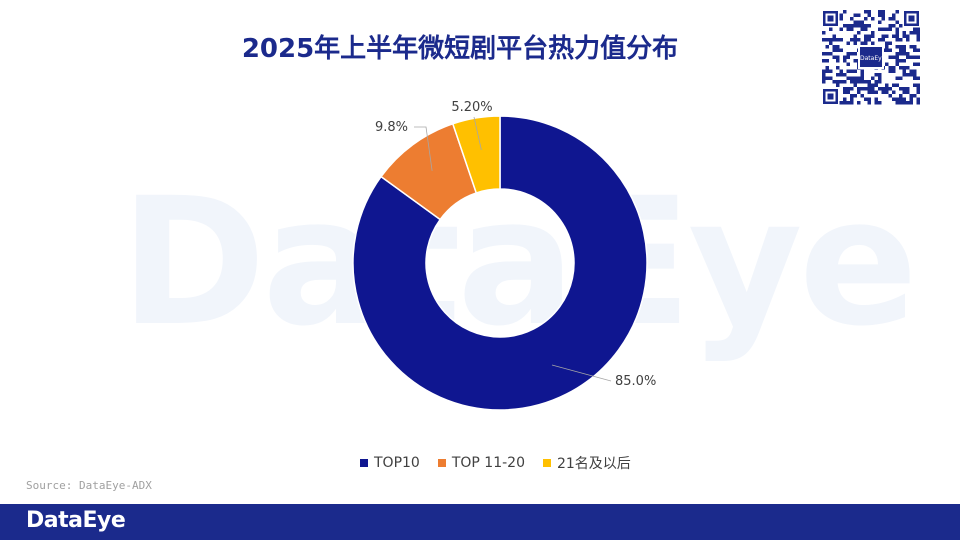  I want to click on qr-finder-inner, so click(830, 18).